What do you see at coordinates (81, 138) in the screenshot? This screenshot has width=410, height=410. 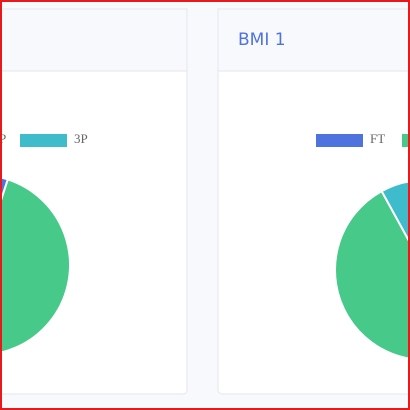 I see `legend-label: 3P` at bounding box center [81, 138].